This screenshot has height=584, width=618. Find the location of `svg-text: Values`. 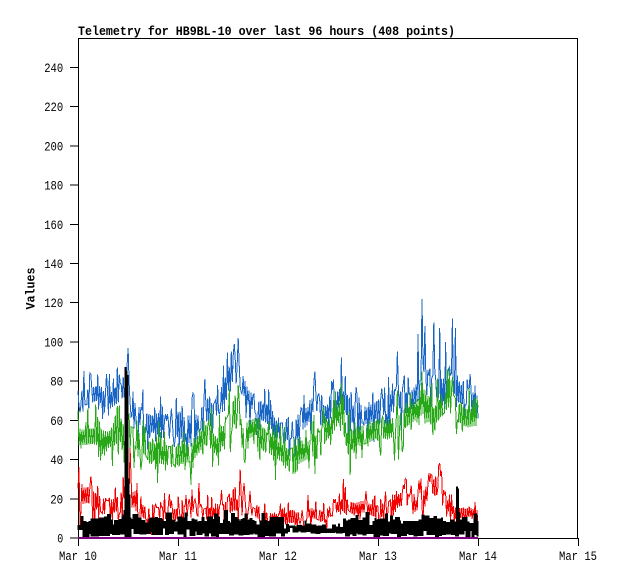

svg-text: Values is located at coordinates (31, 288).